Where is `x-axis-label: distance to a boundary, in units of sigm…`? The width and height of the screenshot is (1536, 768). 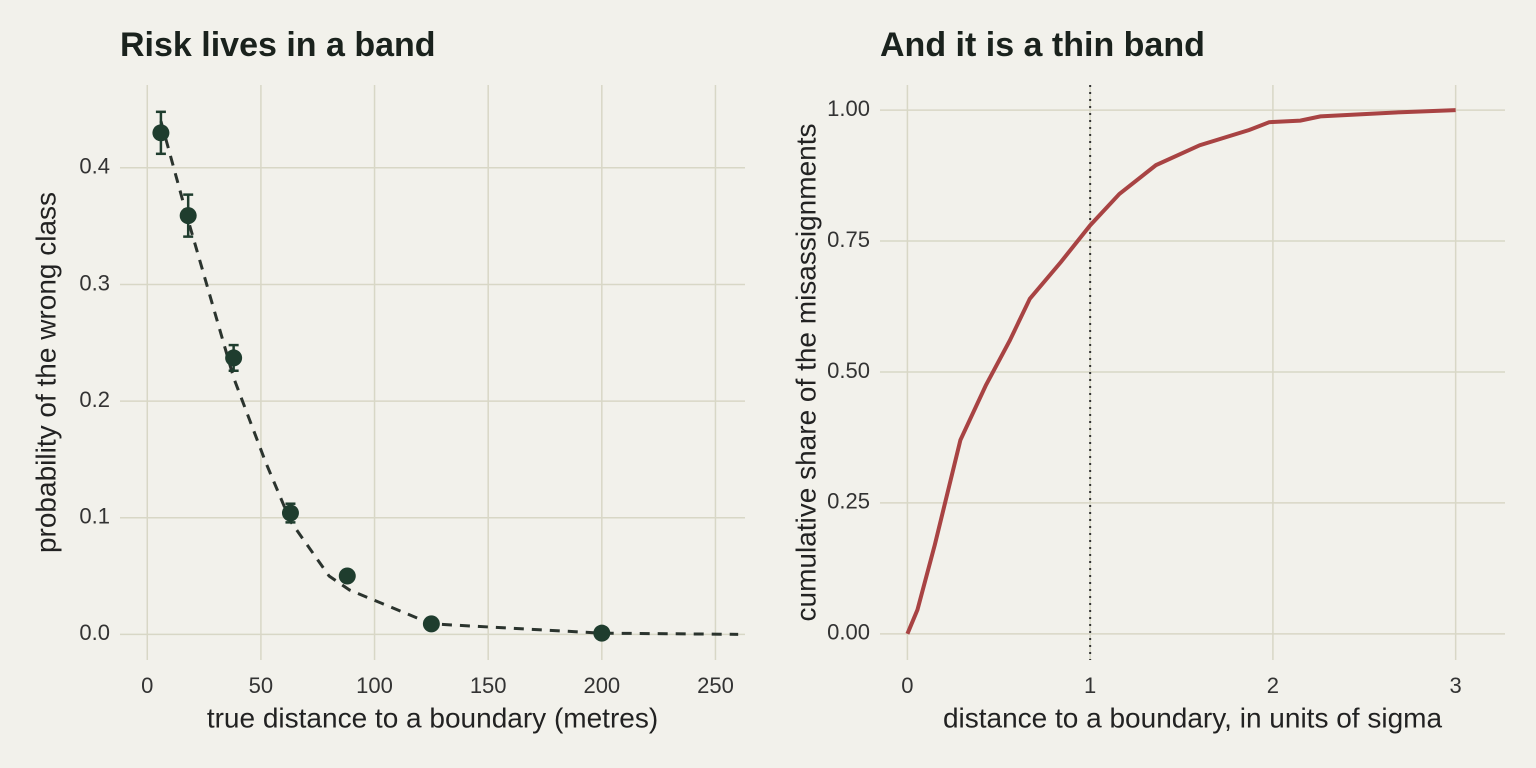
x-axis-label: distance to a boundary, in units of sigm… is located at coordinates (1193, 717).